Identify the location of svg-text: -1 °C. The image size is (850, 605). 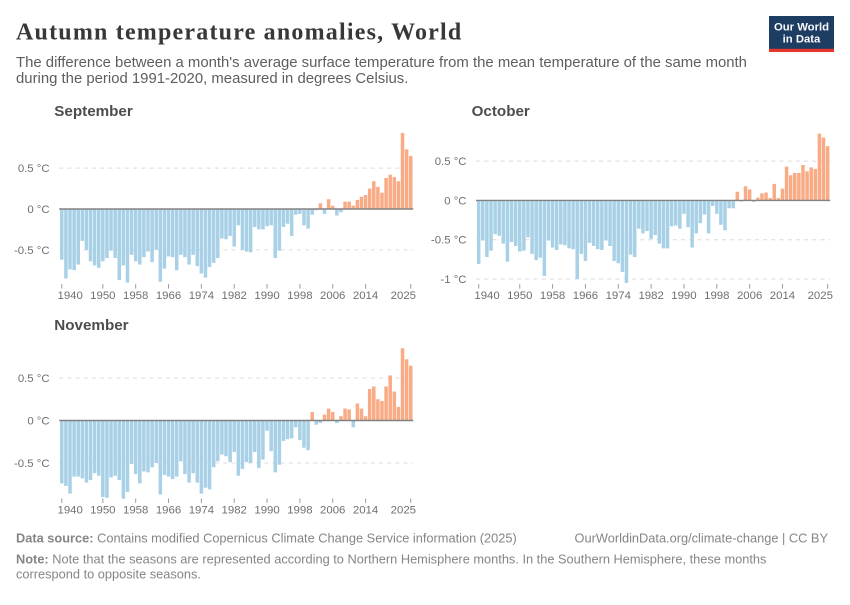
(453, 280).